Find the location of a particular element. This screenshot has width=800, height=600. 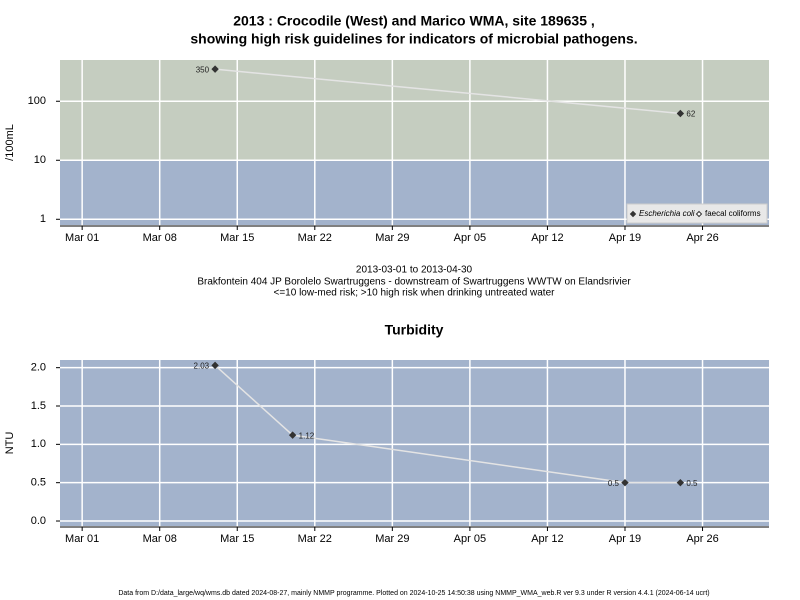

y-tick-label: 1.0 is located at coordinates (38, 444).